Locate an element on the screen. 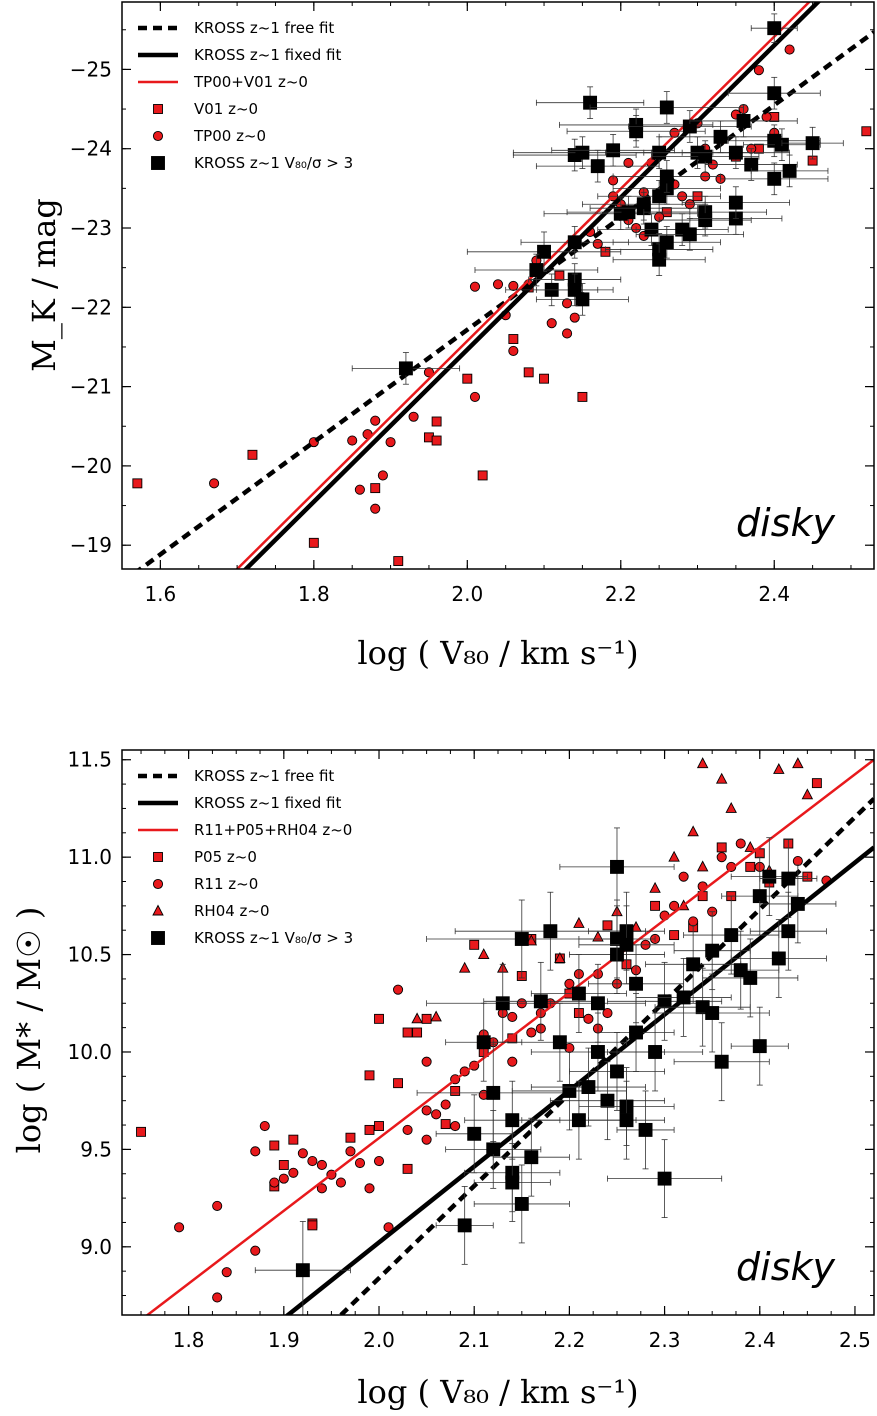 The image size is (877, 1416). y-tick-label: −25 is located at coordinates (91, 69).